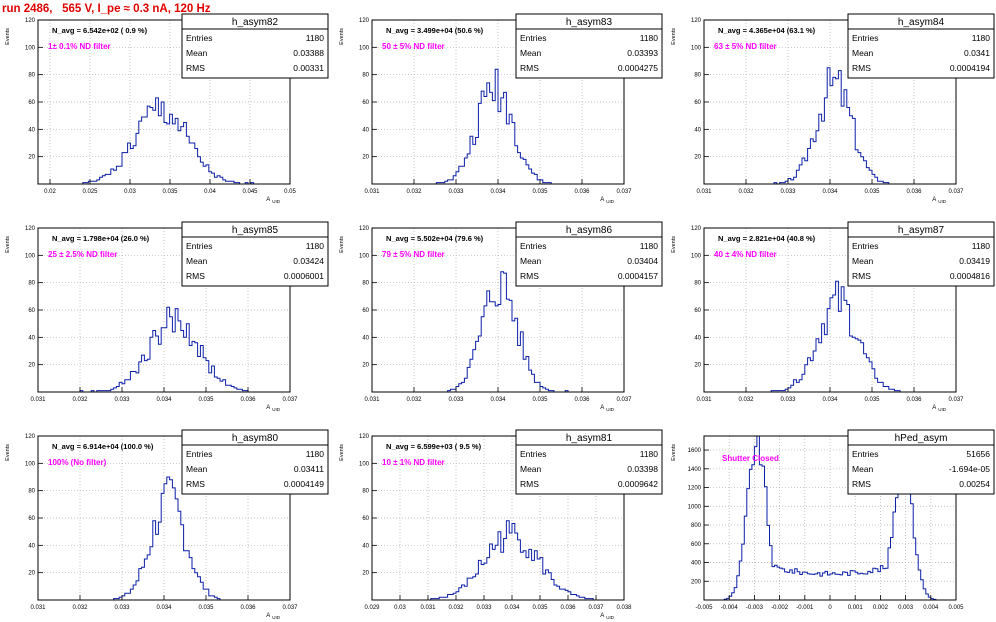 The height and width of the screenshot is (622, 996). I want to click on navg-label: N_avg = 3.499e+04 (50.6 %), so click(435, 30).